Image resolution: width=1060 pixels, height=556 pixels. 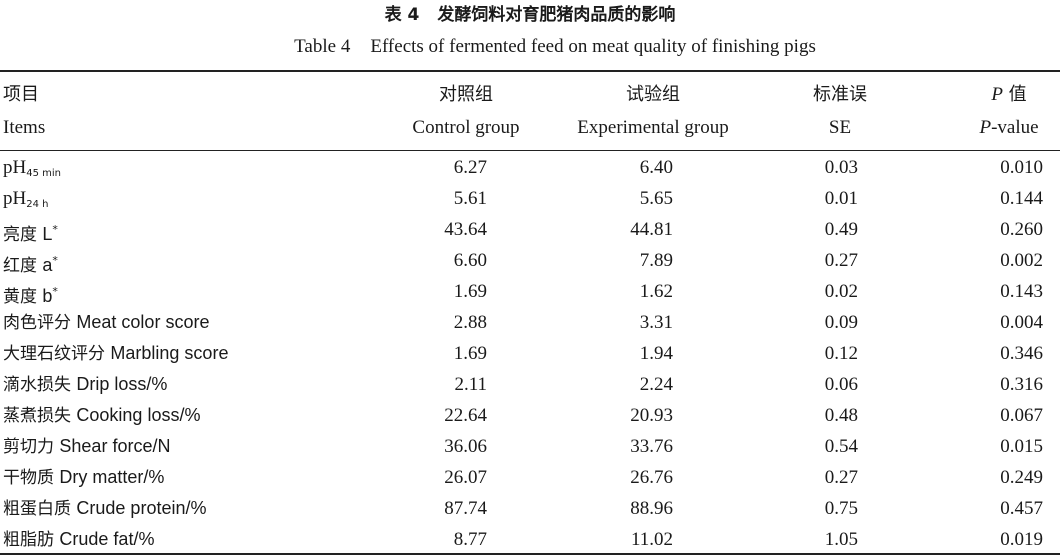 I want to click on item-label: 滴水损失 Drip loss/%, so click(x=85, y=385).